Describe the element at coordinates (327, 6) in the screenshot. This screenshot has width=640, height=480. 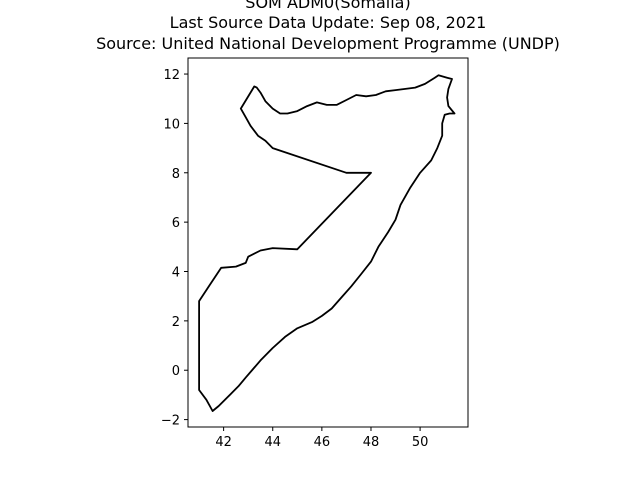
I see `map-title: SOM ADM0(Somalia)` at that location.